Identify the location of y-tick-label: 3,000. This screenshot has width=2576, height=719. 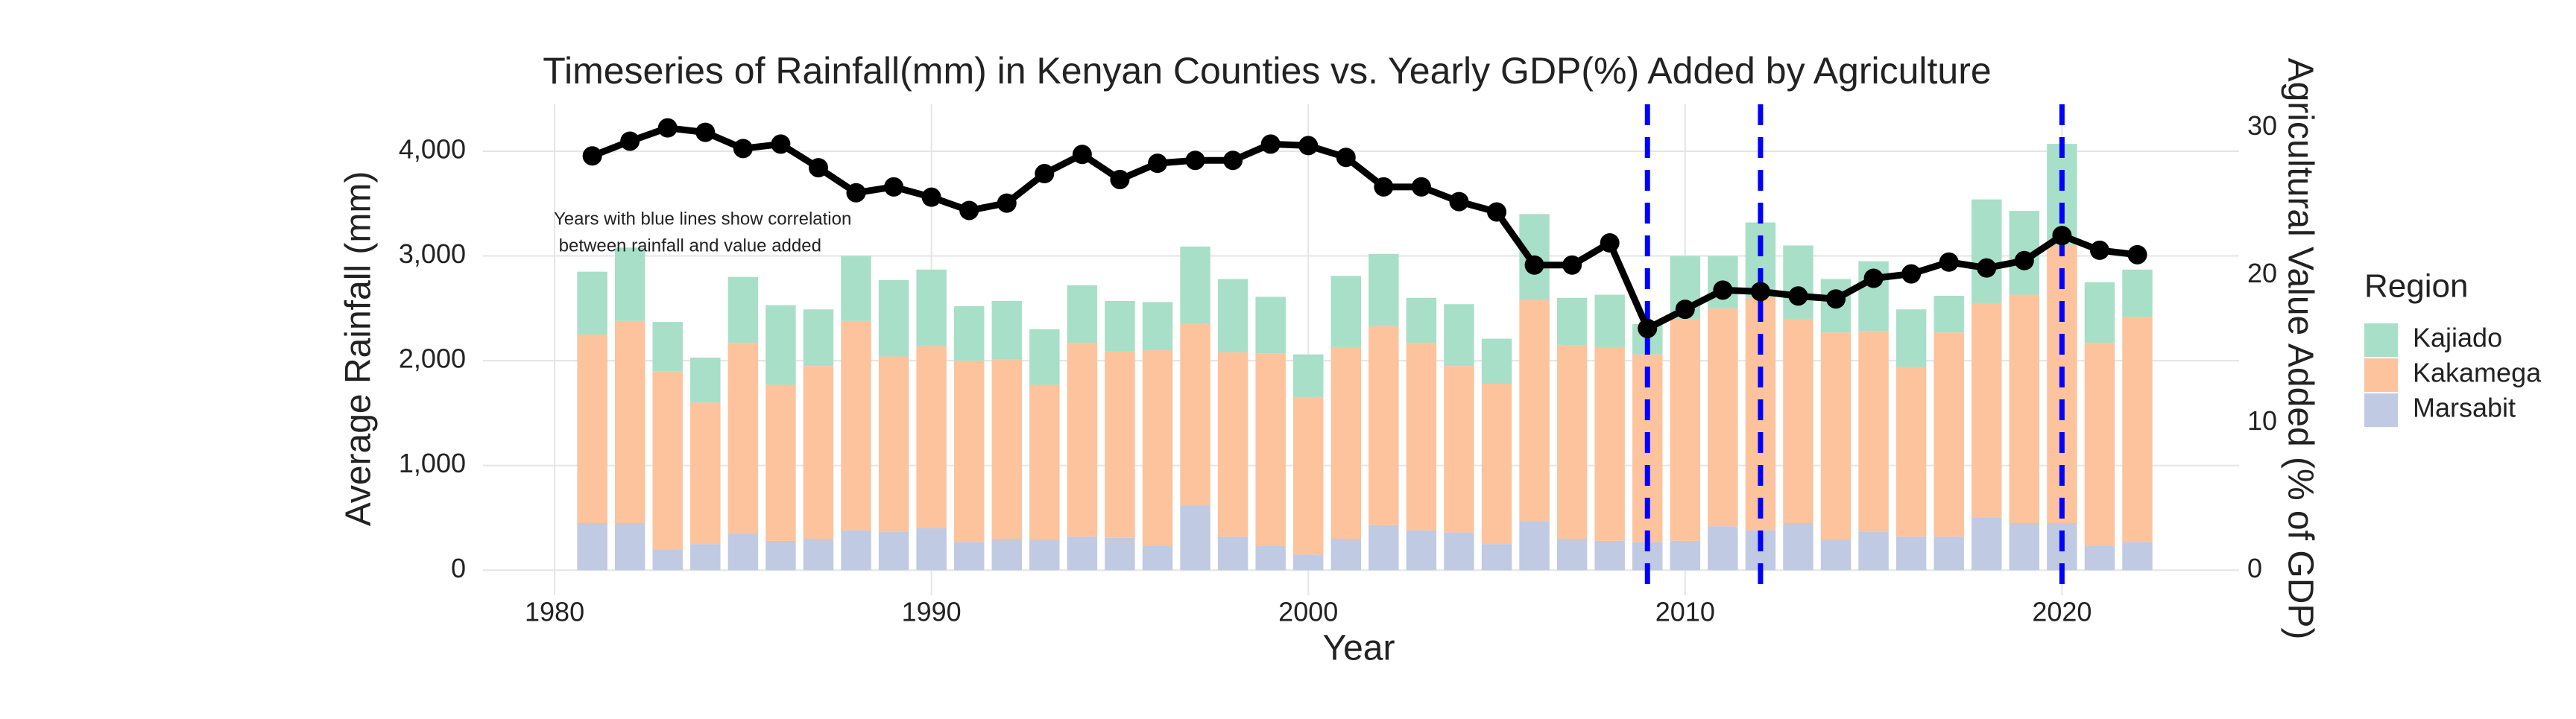
(433, 253).